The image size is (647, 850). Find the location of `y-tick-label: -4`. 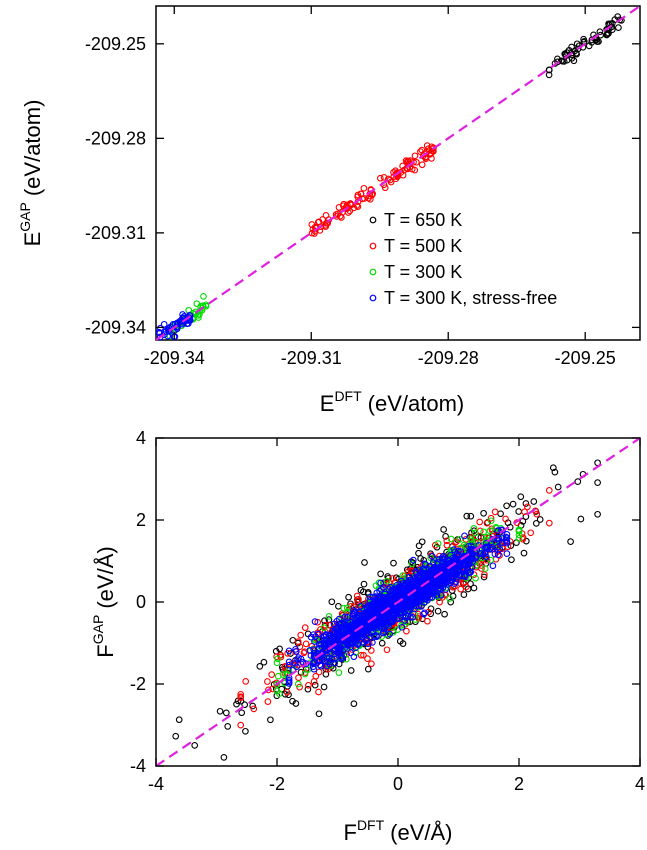

y-tick-label: -4 is located at coordinates (138, 766).